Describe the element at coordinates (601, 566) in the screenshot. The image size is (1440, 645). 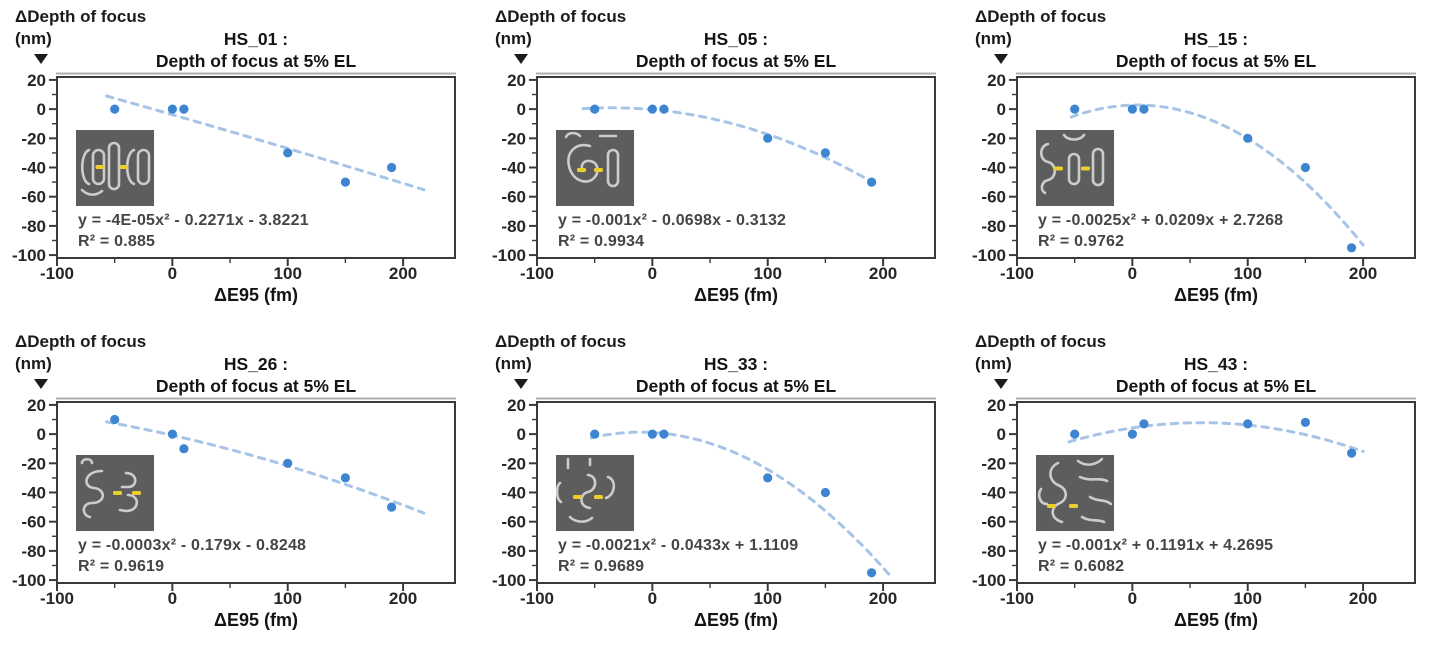
I see `r-squared-text: R² = 0.9689` at that location.